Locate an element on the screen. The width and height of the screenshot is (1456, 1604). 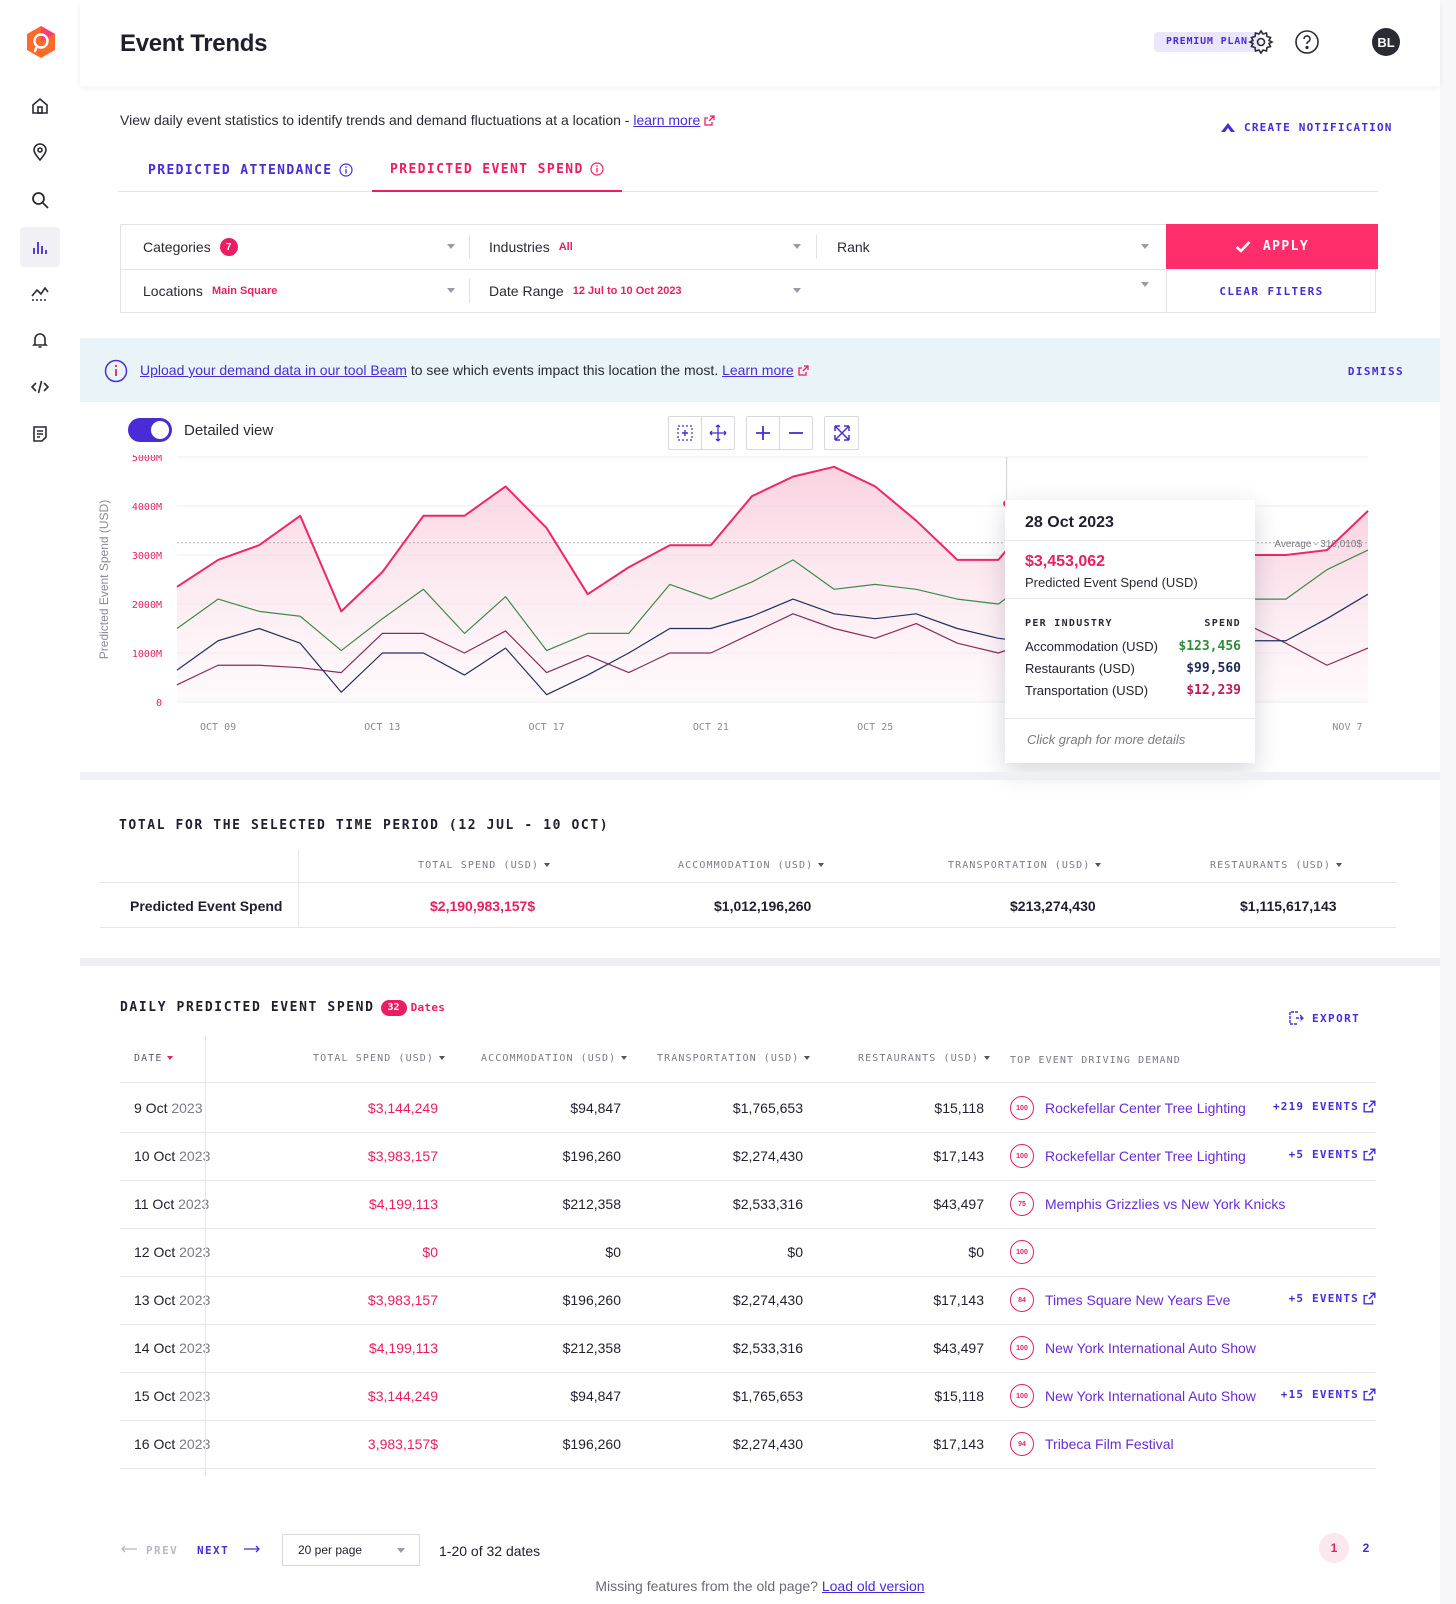
box-zoom-icon is located at coordinates (685, 433).